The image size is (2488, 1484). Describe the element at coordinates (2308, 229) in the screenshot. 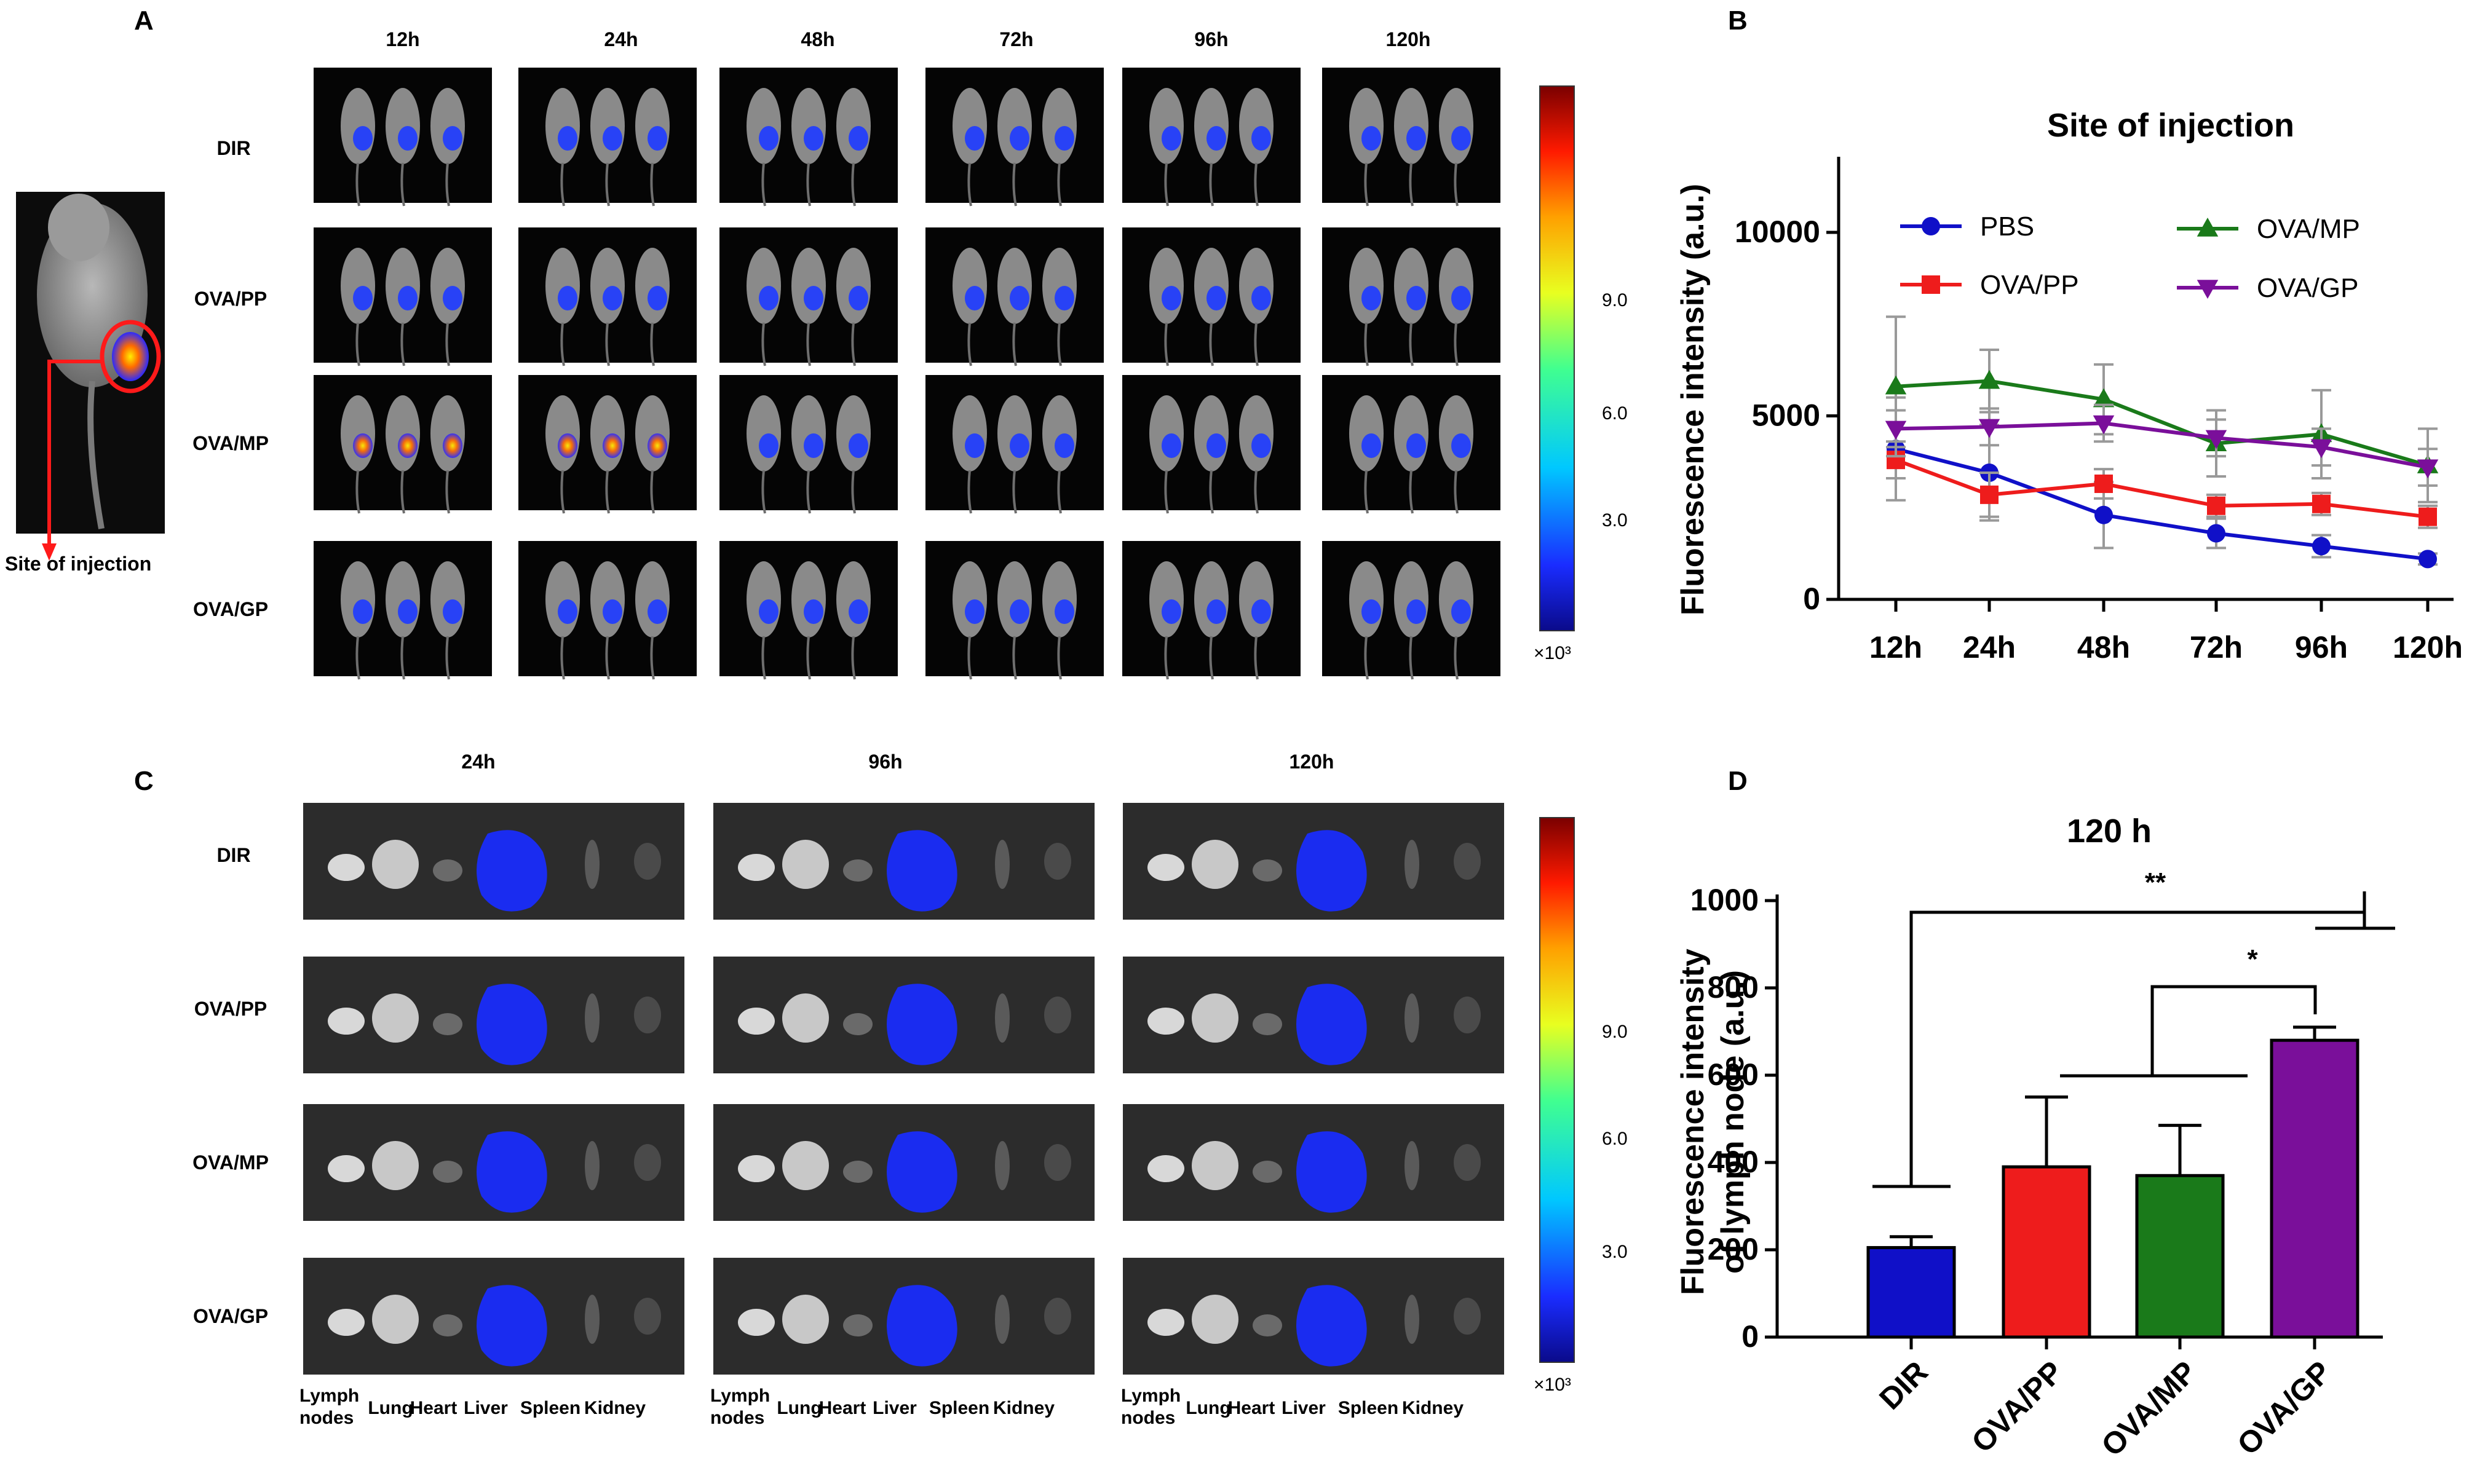

I see `legend-label: OVA/MP` at that location.